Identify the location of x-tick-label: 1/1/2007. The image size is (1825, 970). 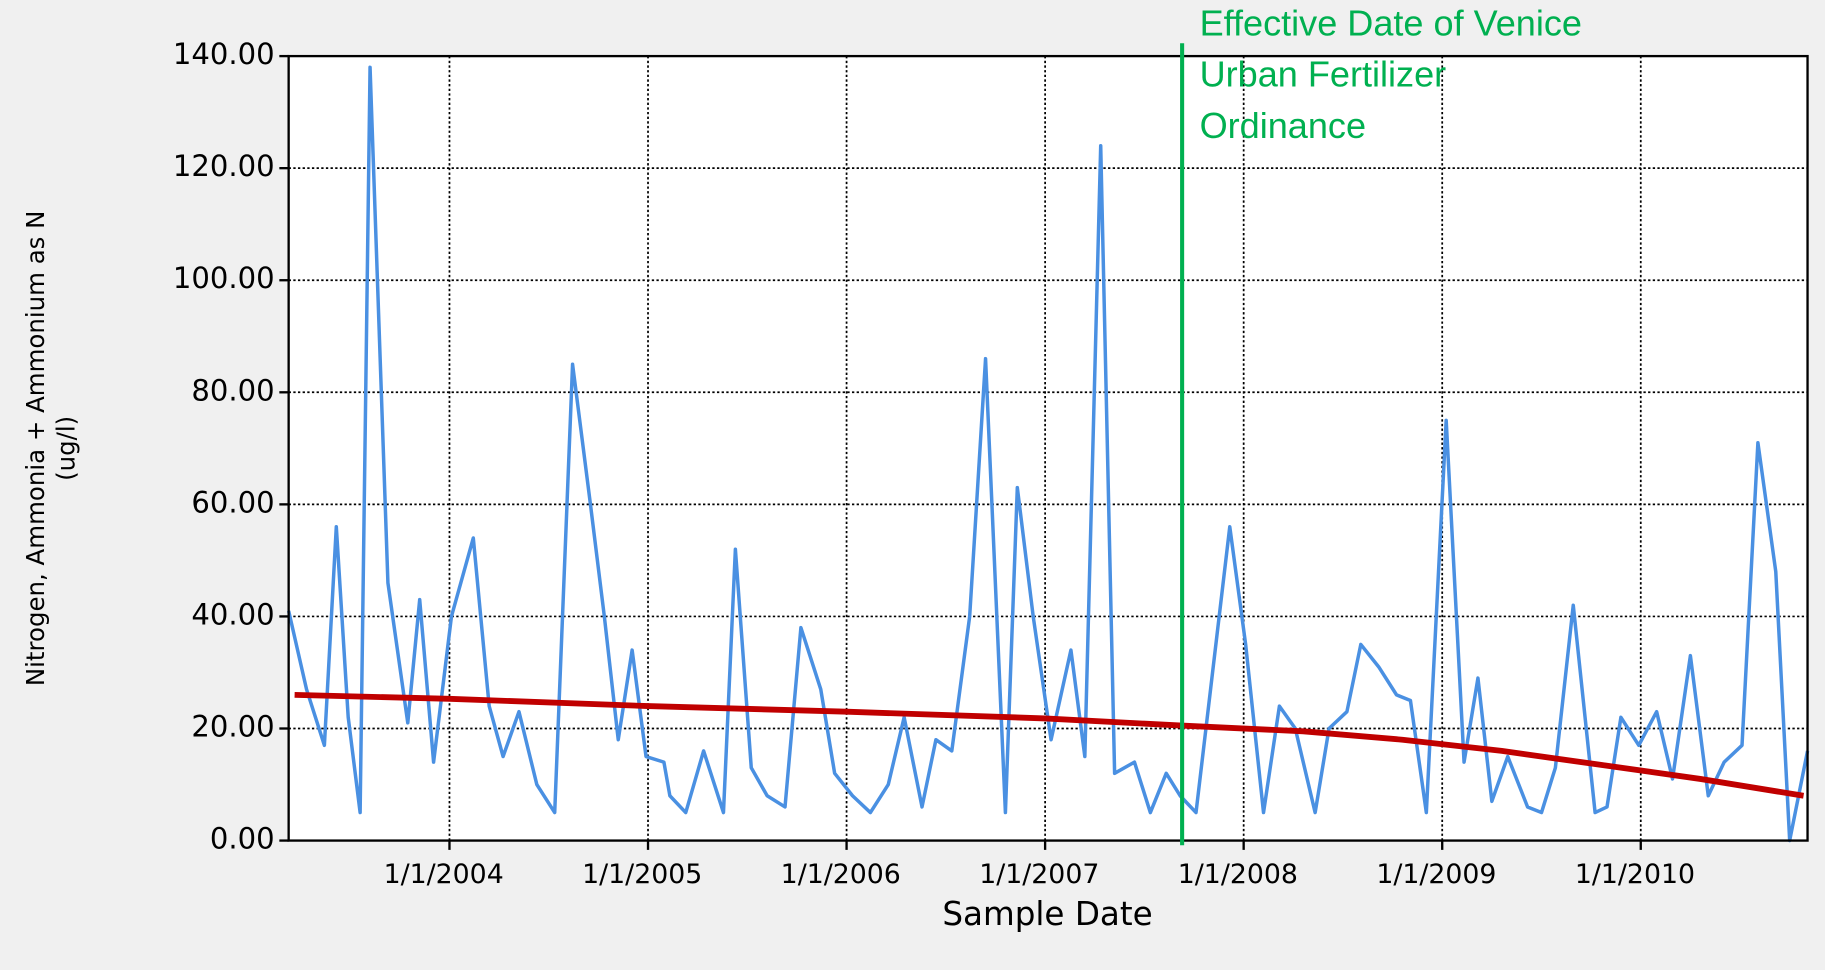
(1039, 874).